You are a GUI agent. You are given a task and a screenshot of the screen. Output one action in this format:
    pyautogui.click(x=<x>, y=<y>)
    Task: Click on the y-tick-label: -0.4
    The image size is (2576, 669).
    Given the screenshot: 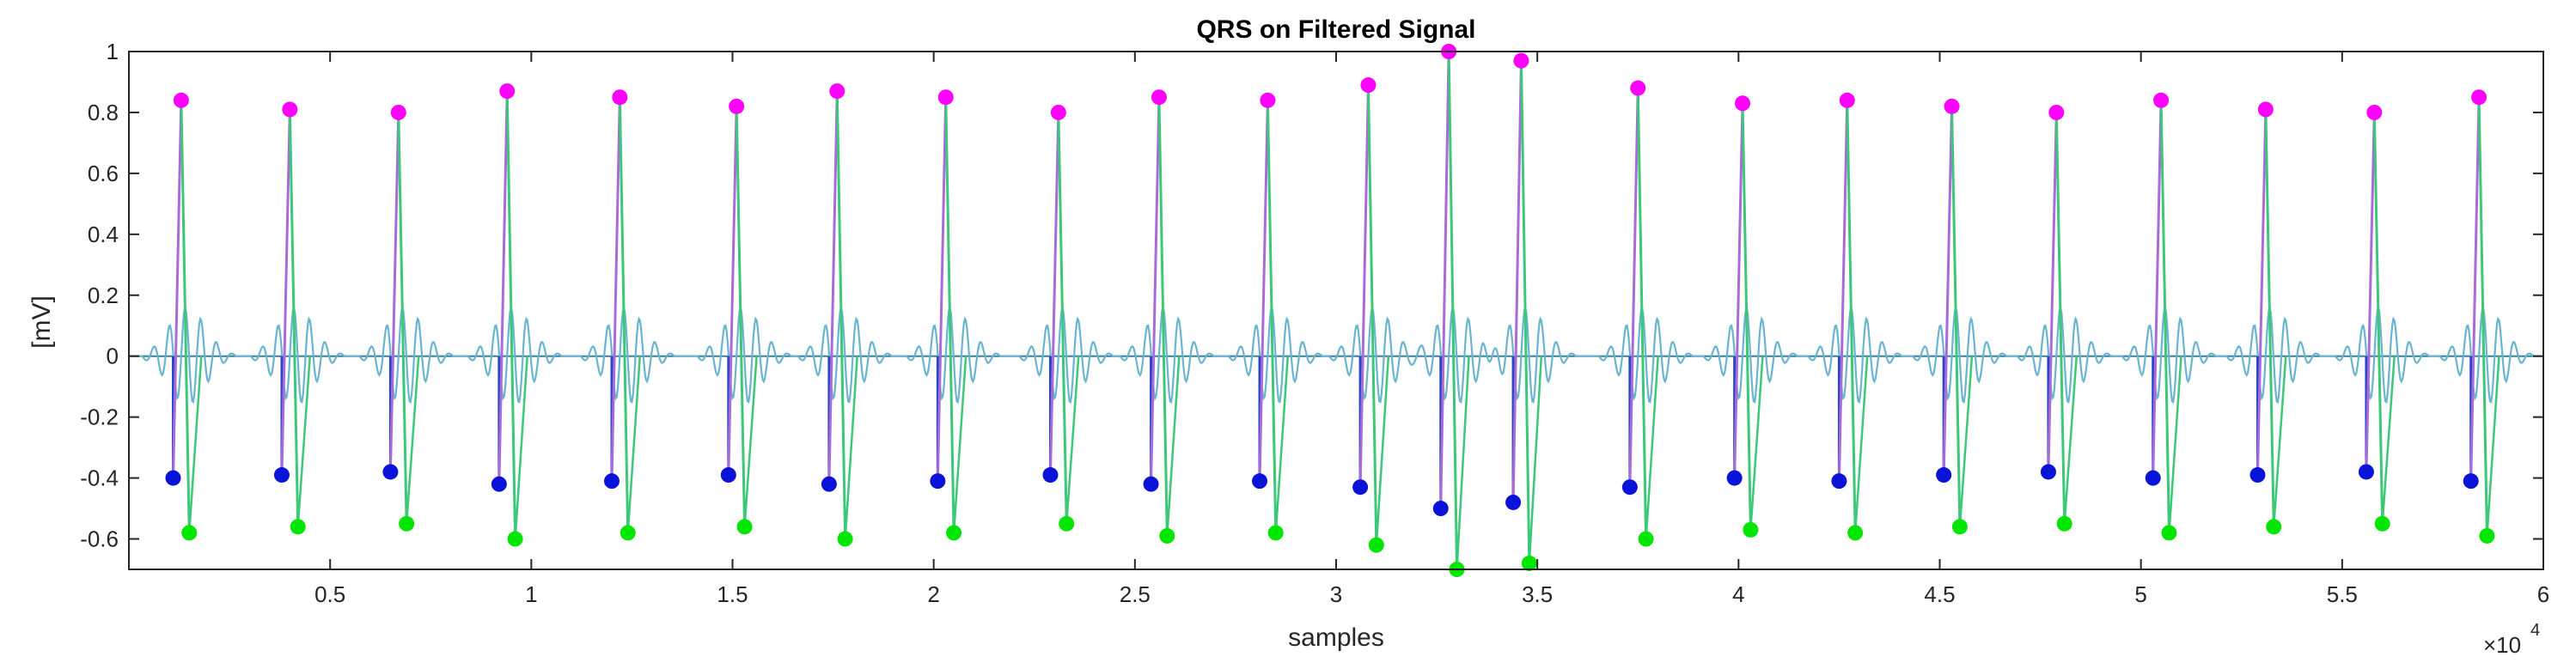 What is the action you would take?
    pyautogui.click(x=99, y=478)
    